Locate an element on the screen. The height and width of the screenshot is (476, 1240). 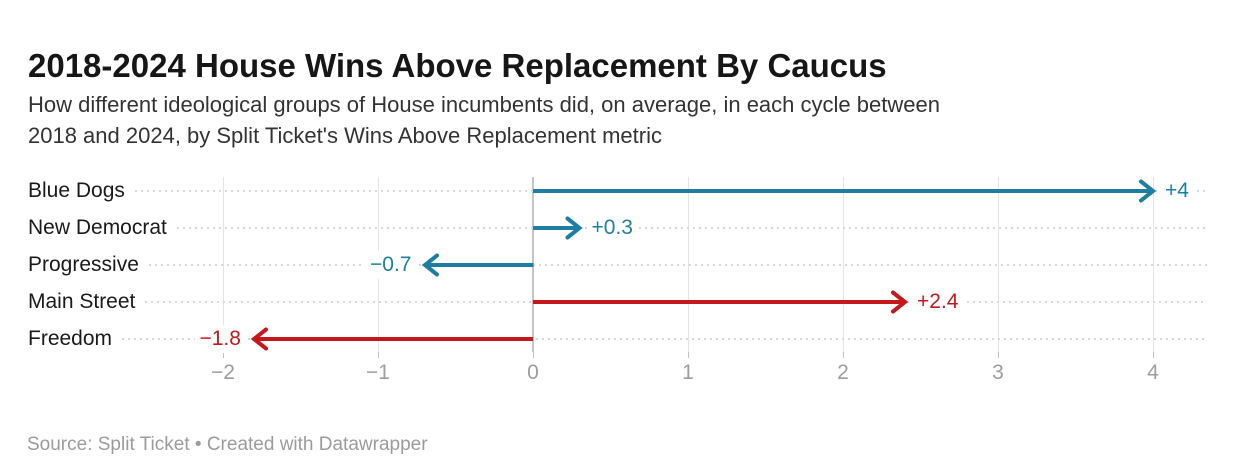
category-label: Blue Dogs is located at coordinates (76, 191).